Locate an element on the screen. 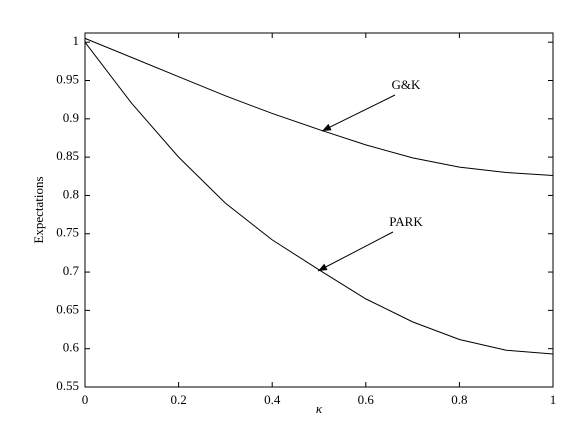 The image size is (581, 437). y-tick-label: 0.7 is located at coordinates (71, 270).